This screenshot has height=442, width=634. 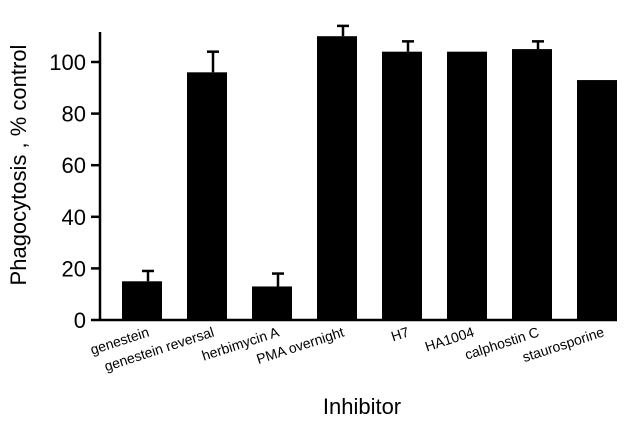 I want to click on y-tick-label: 60, so click(x=74, y=165).